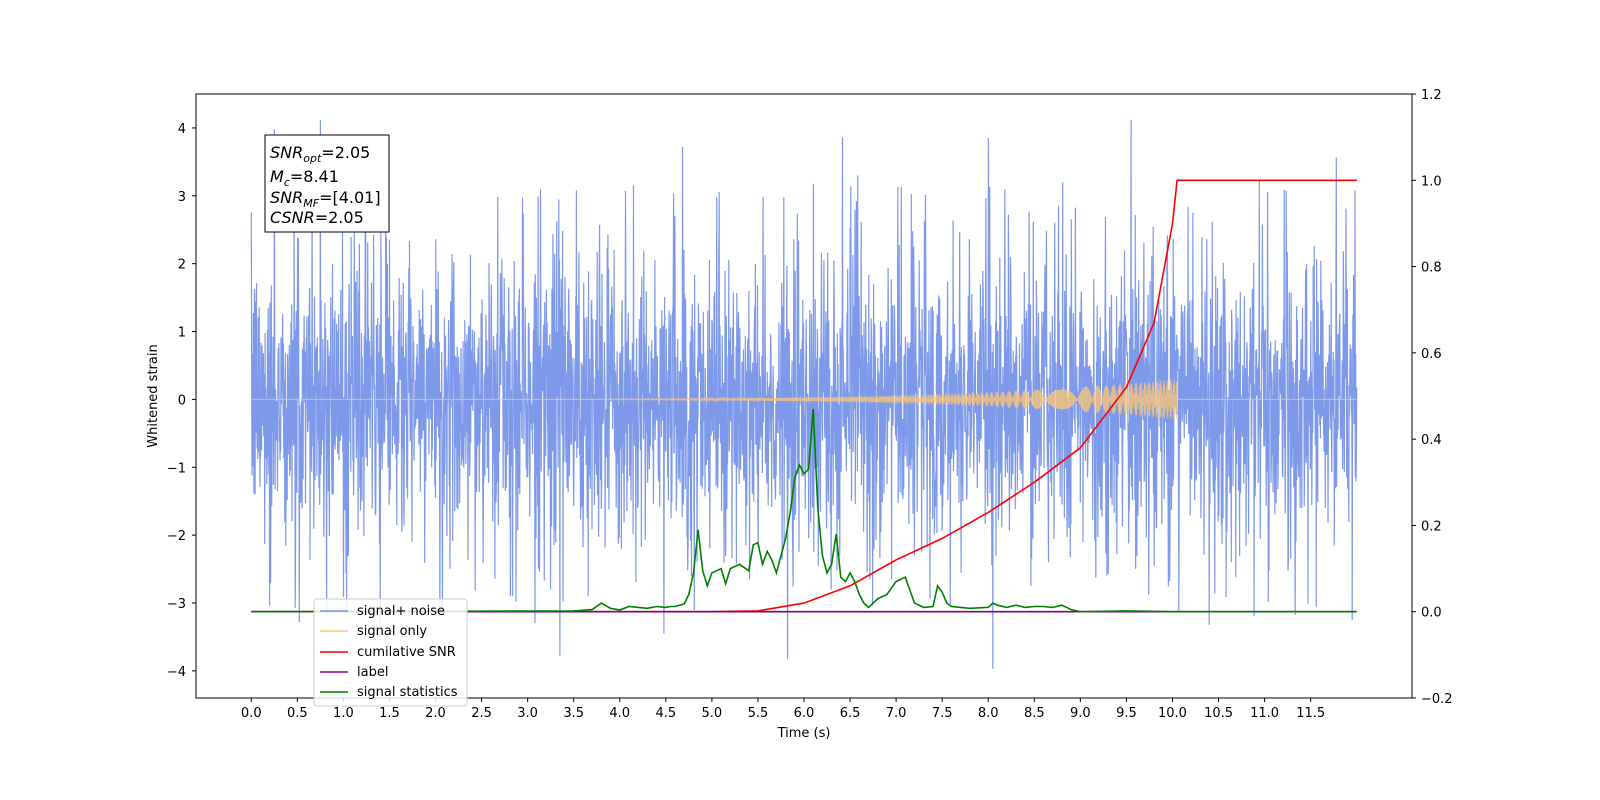 The height and width of the screenshot is (800, 1600). I want to click on series-signal-only, so click(804, 399).